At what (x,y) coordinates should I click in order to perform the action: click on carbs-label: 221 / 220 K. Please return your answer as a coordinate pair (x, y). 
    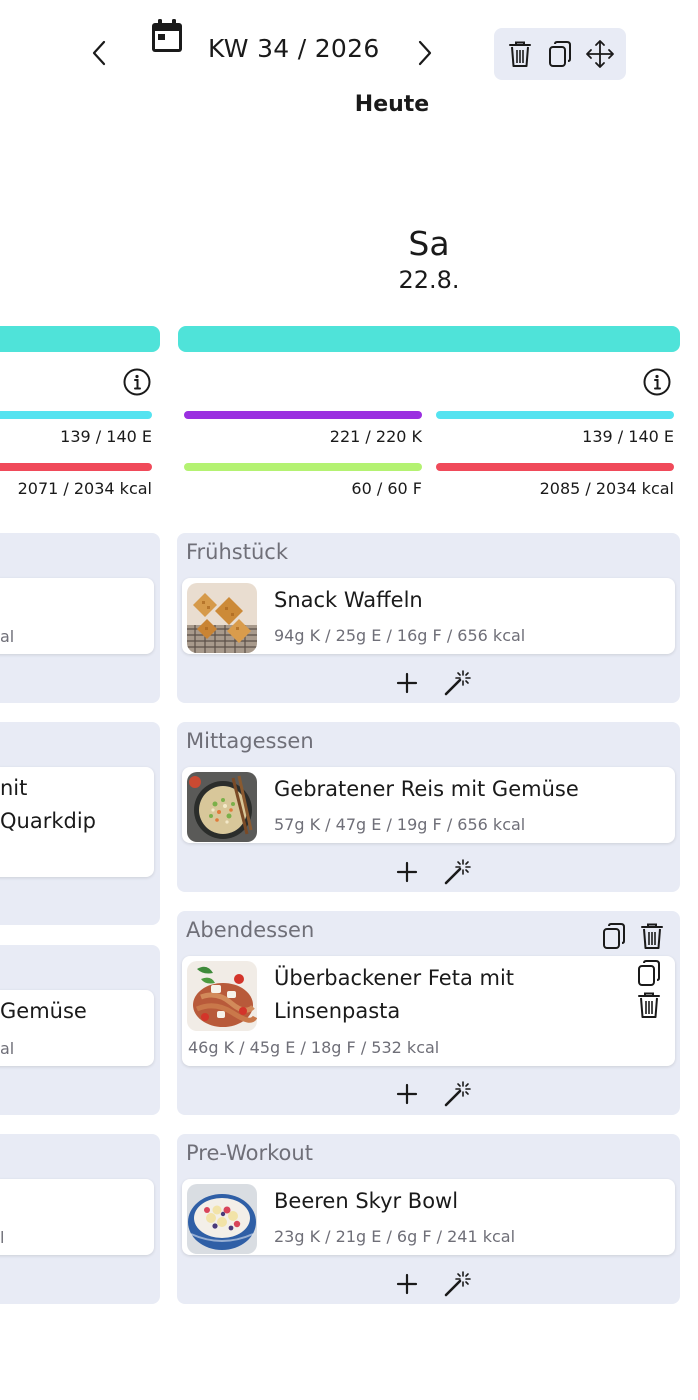
    Looking at the image, I should click on (375, 436).